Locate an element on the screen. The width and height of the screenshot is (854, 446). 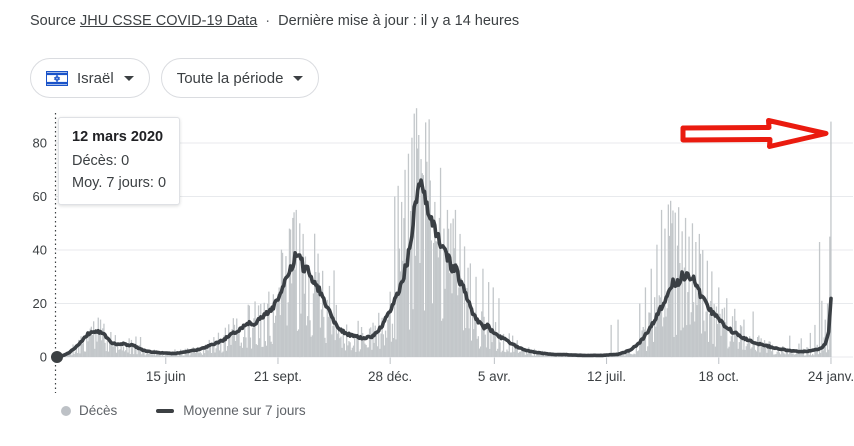
tooltip-deaths: Décès: 0 is located at coordinates (101, 160).